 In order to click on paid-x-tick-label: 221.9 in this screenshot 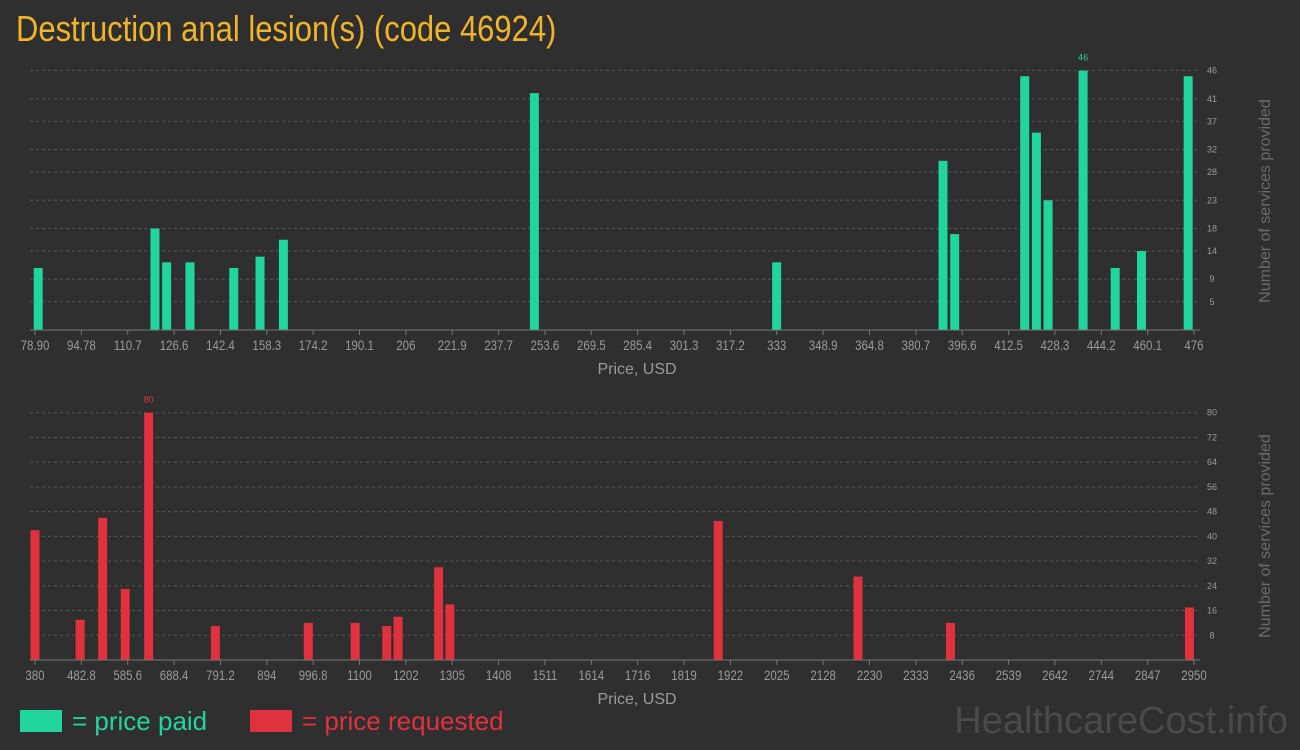, I will do `click(452, 345)`.